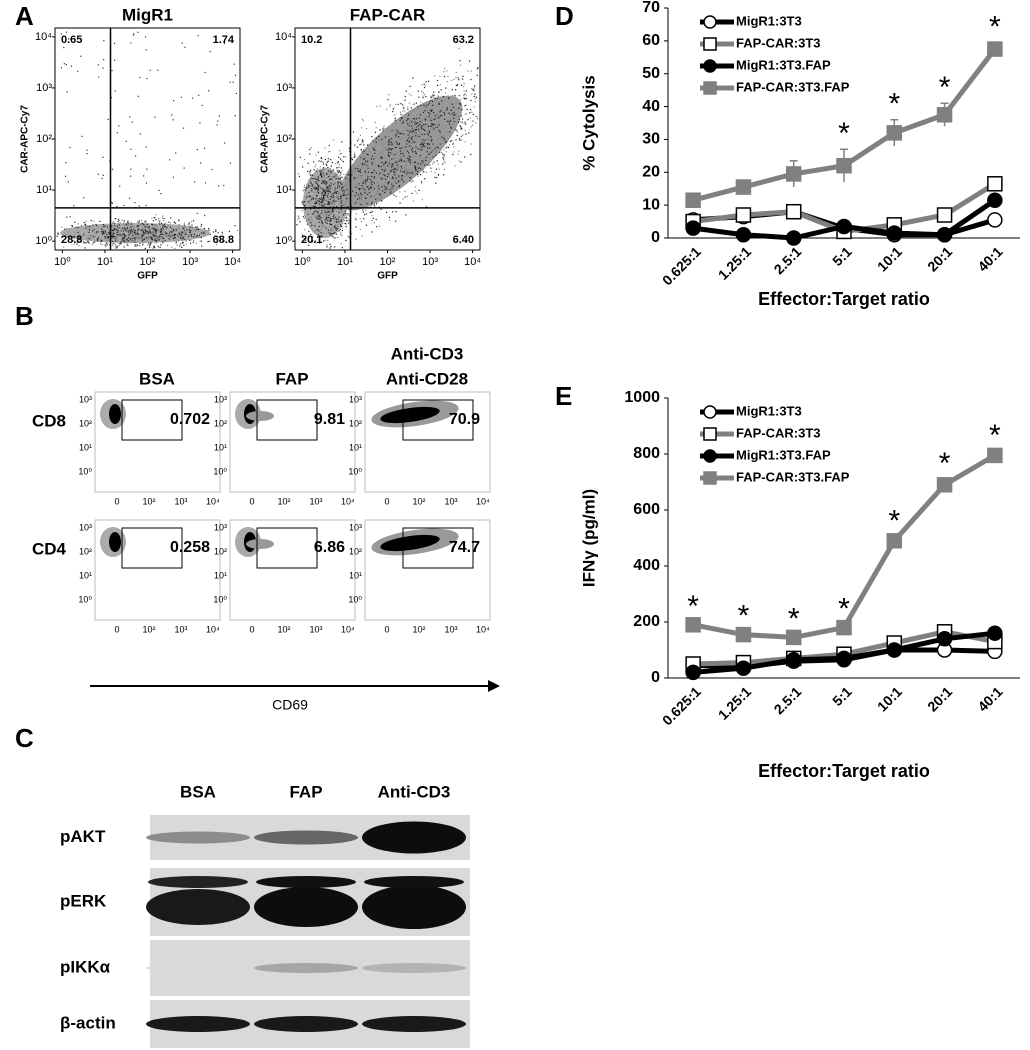 The width and height of the screenshot is (1030, 1050). What do you see at coordinates (190, 262) in the screenshot?
I see `x-tick-label: 10³` at bounding box center [190, 262].